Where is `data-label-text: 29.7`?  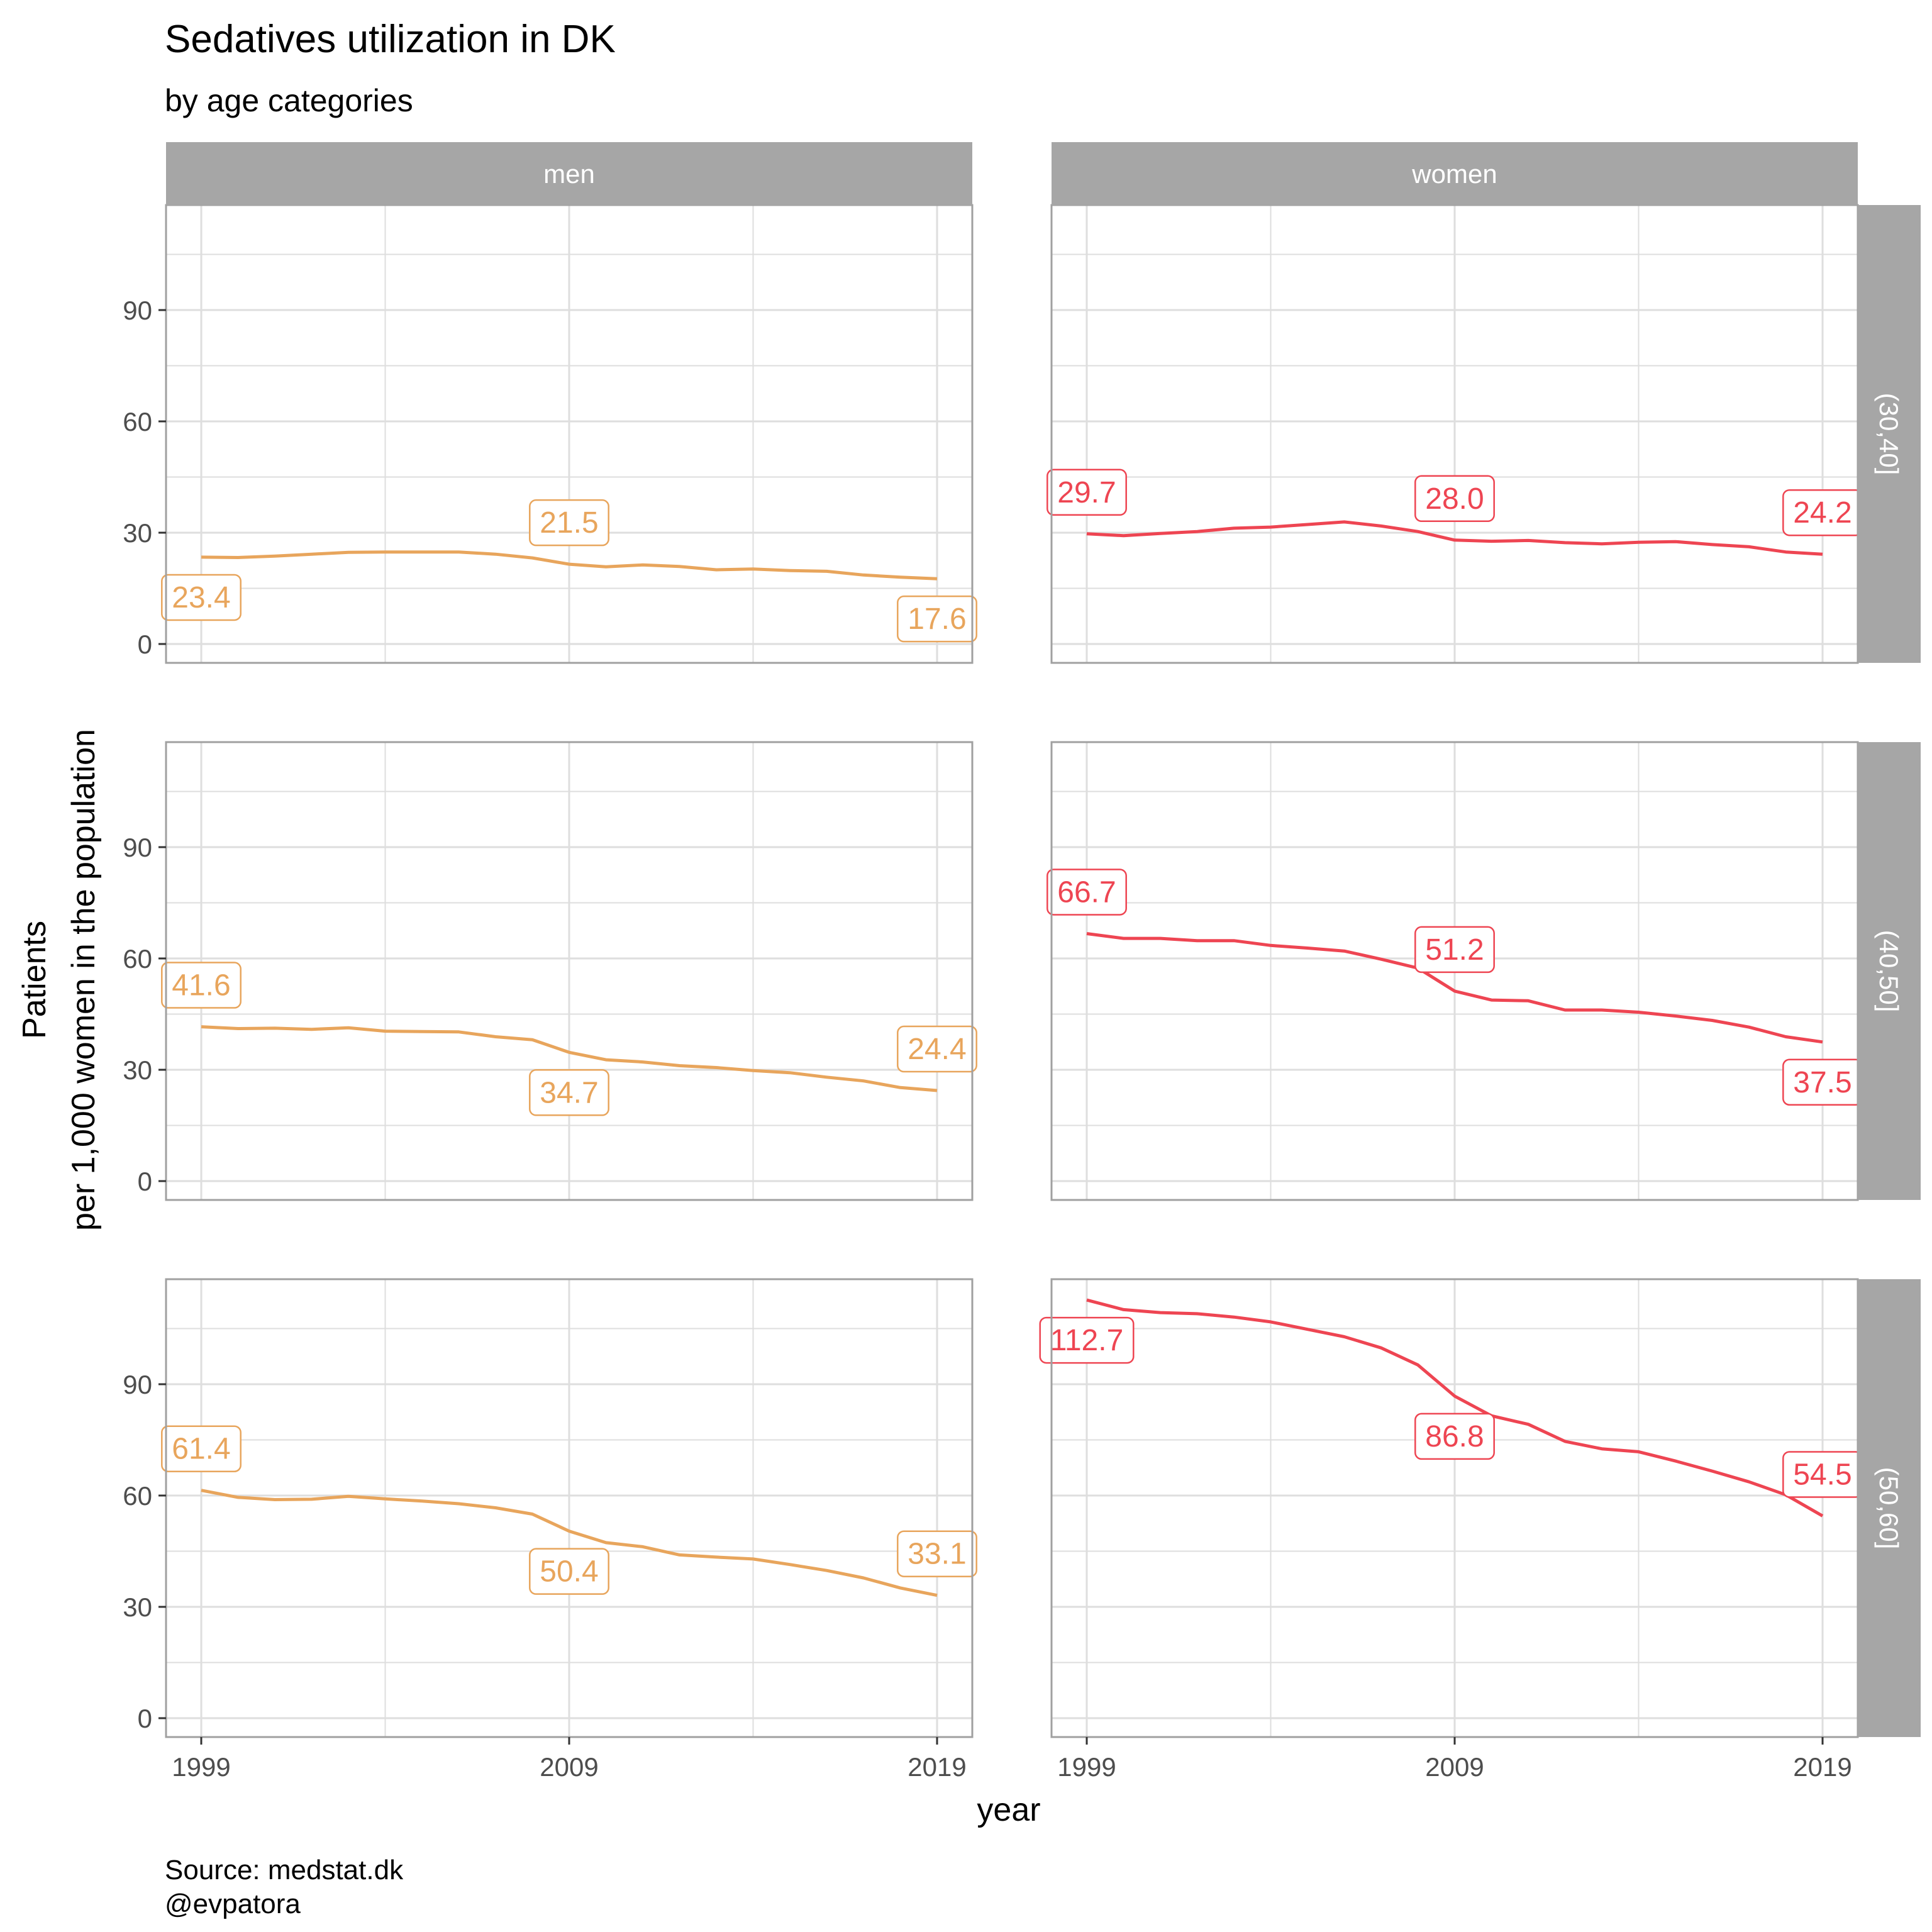
data-label-text: 29.7 is located at coordinates (1086, 492).